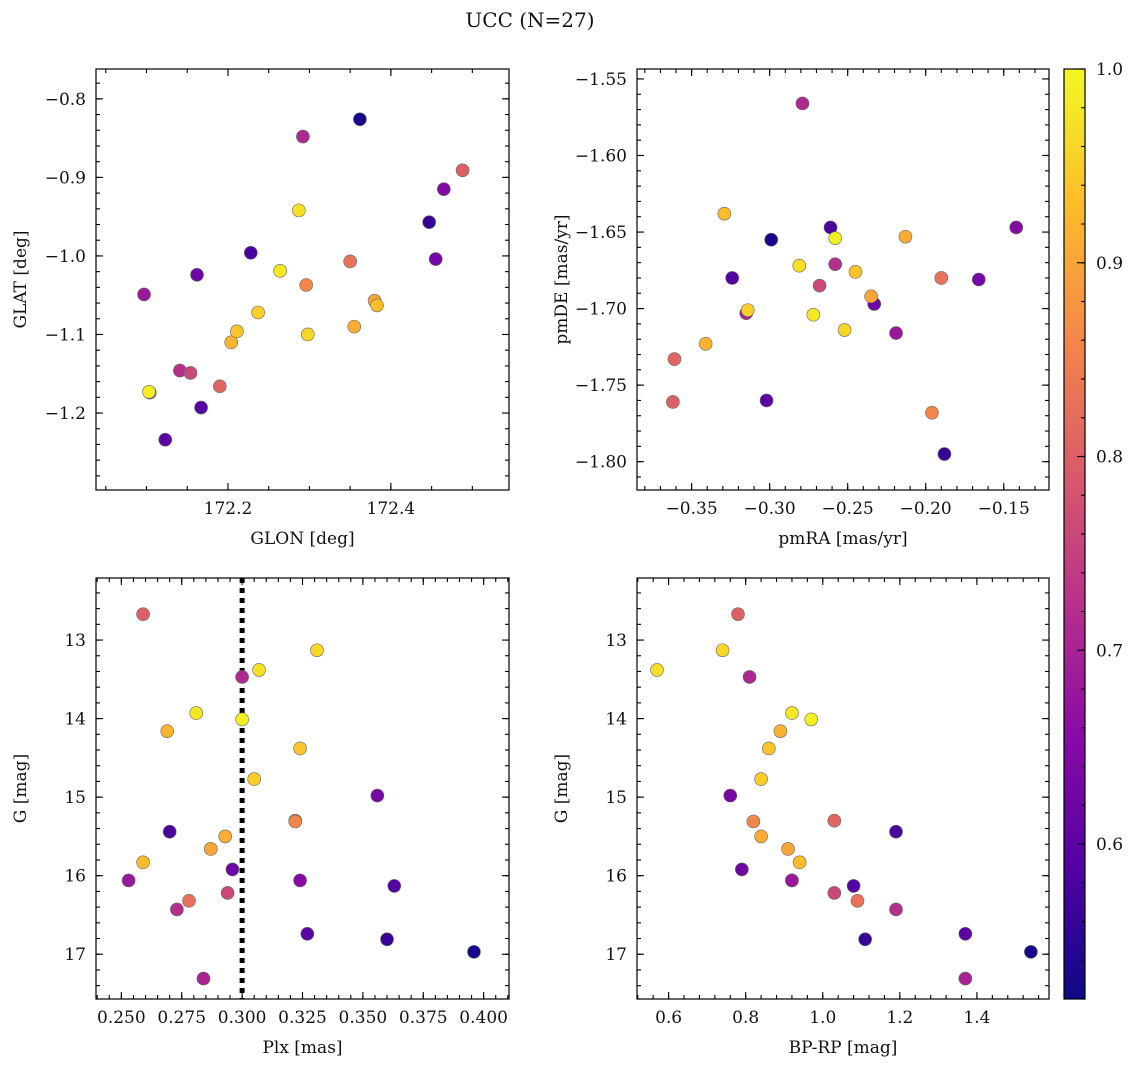  What do you see at coordinates (65, 178) in the screenshot?
I see `y-tick-label: −0.9` at bounding box center [65, 178].